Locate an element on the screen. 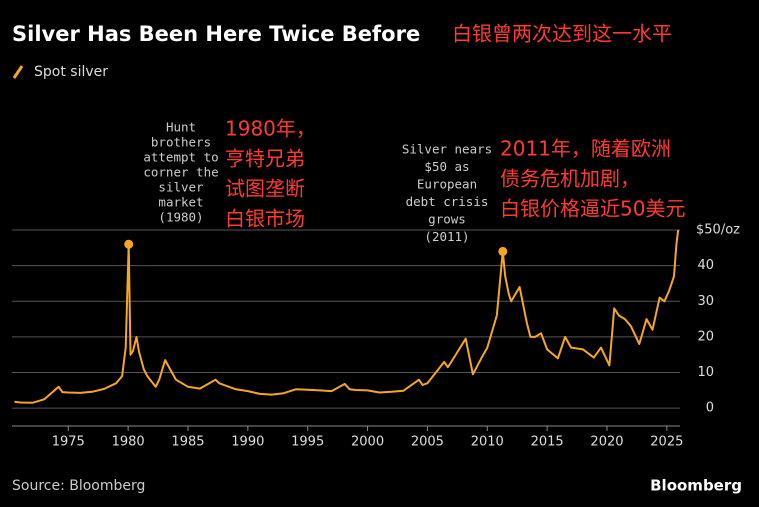 This screenshot has height=507, width=759. legend-icon is located at coordinates (18, 72).